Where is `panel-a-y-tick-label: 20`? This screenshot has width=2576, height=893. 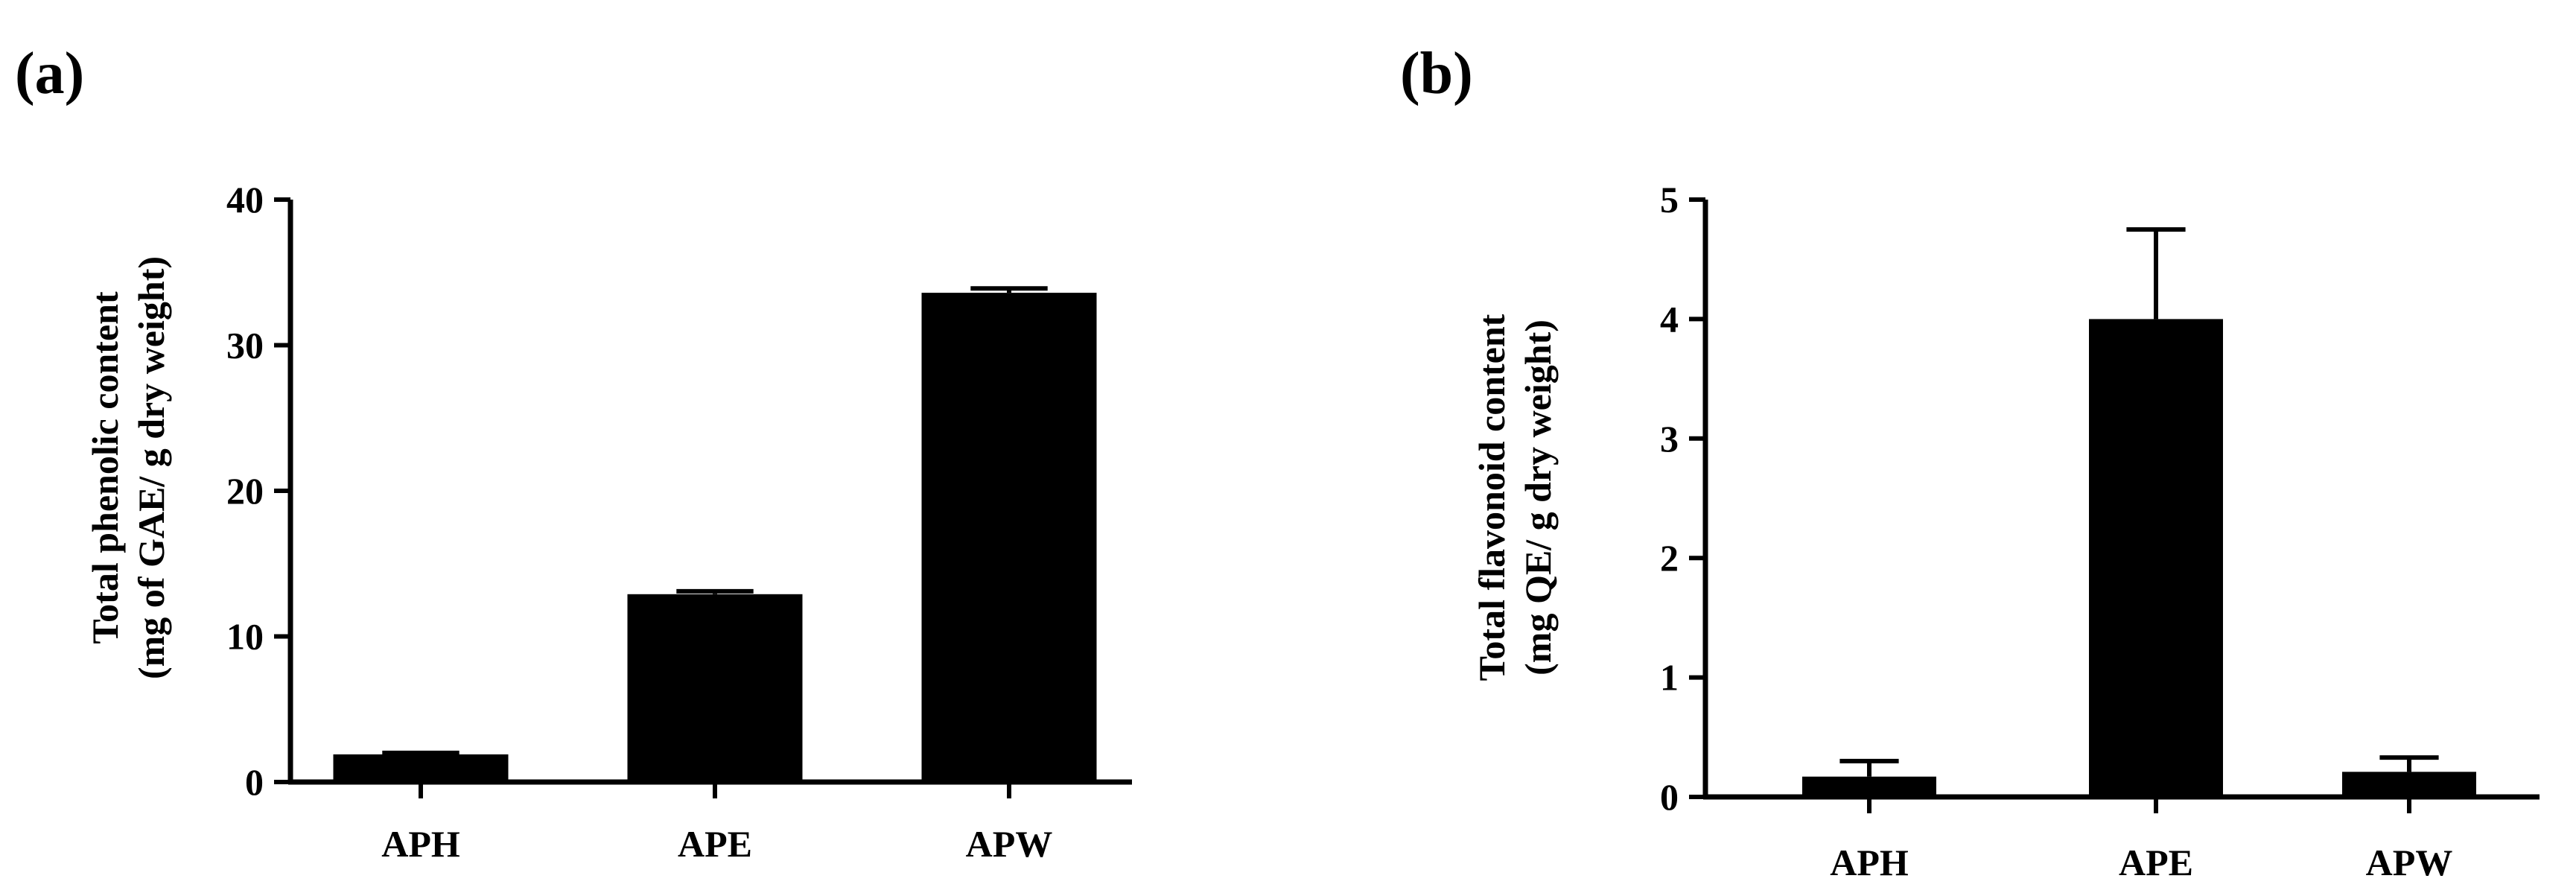
panel-a-y-tick-label: 20 is located at coordinates (245, 491).